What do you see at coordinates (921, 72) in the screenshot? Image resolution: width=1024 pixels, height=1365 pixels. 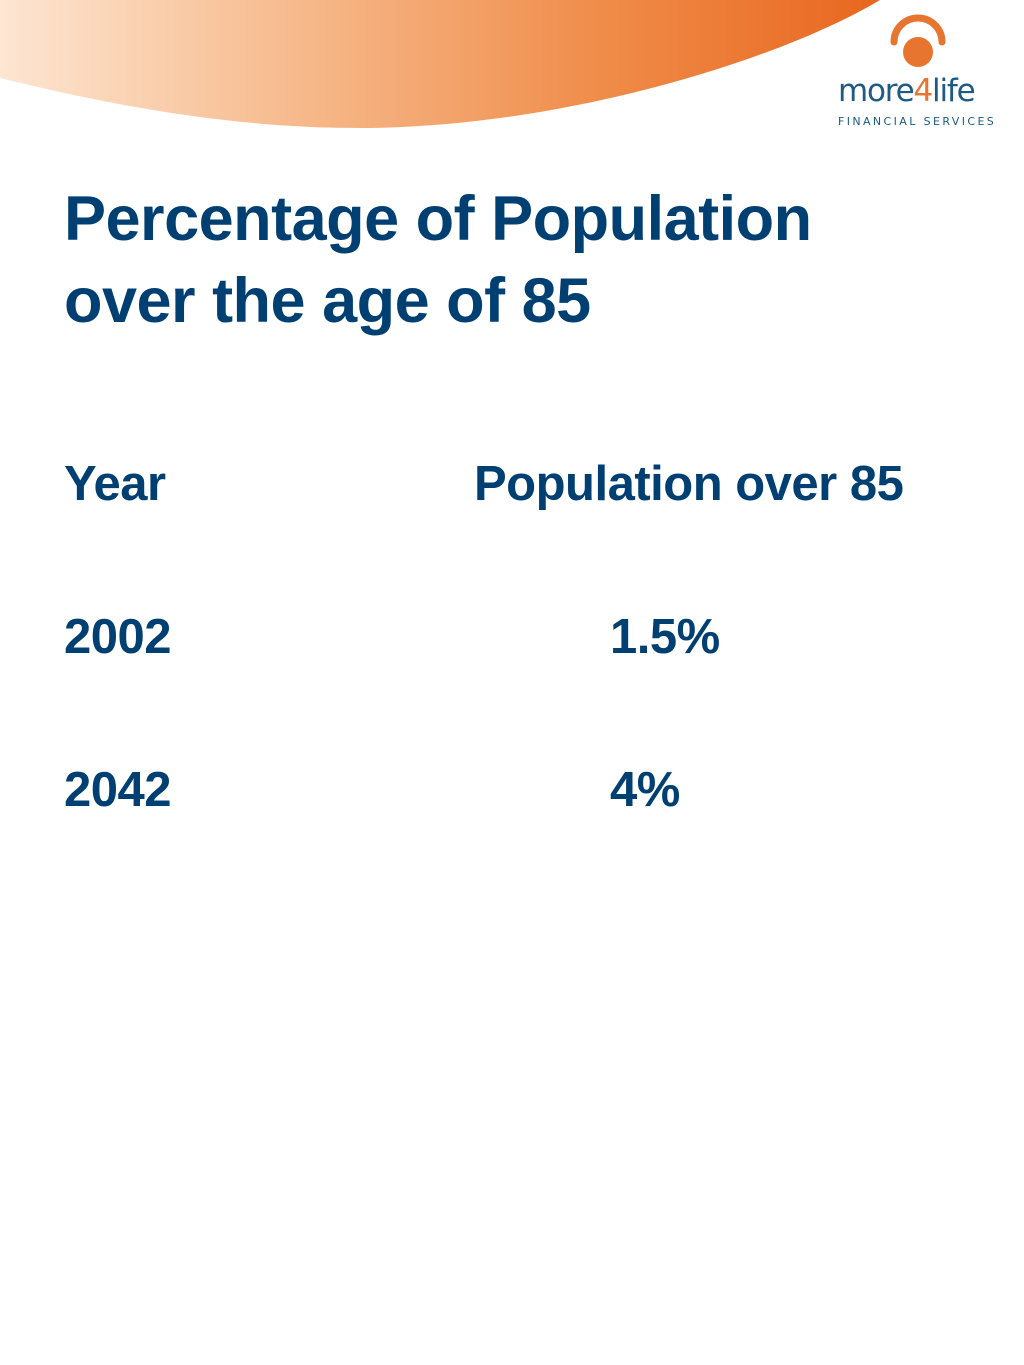 I see `company-logo: more4life FINANCIAL SERVICES` at bounding box center [921, 72].